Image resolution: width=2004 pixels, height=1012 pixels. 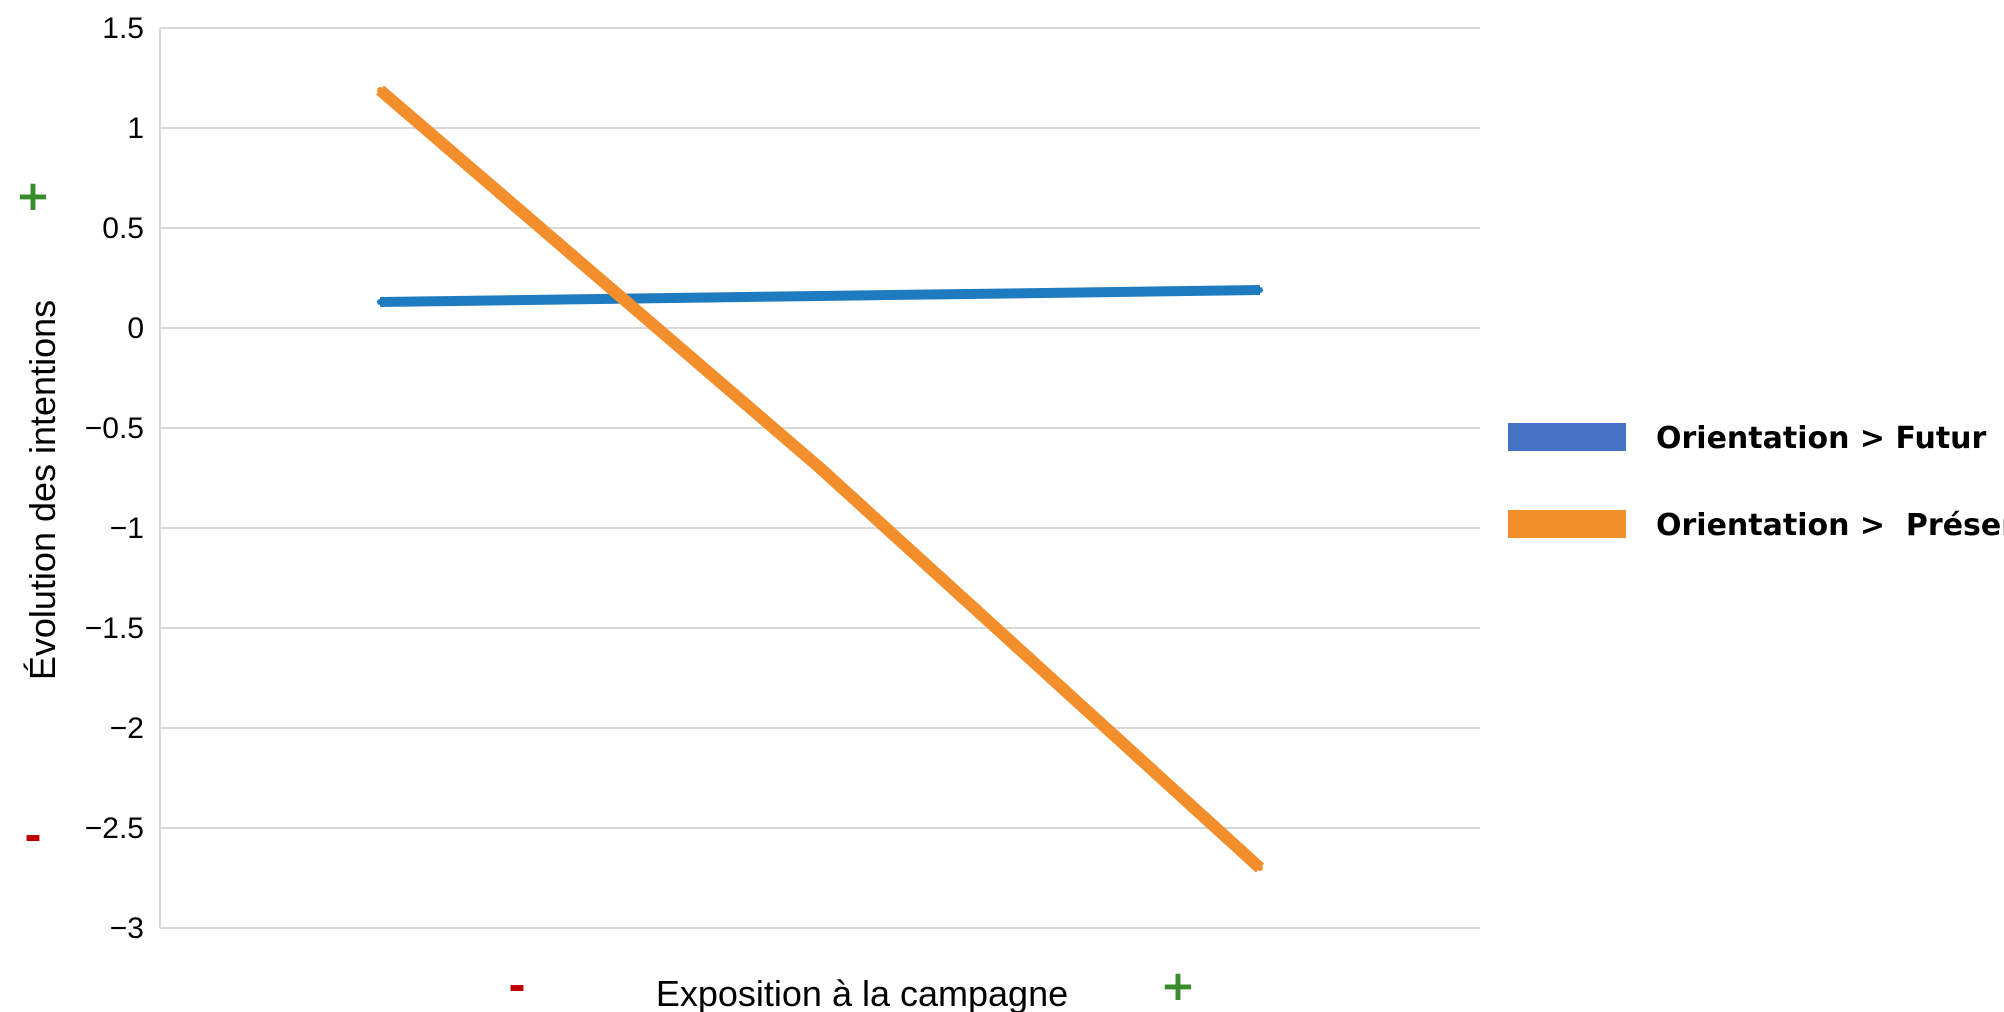 What do you see at coordinates (135, 328) in the screenshot?
I see `y-tick-label: 0` at bounding box center [135, 328].